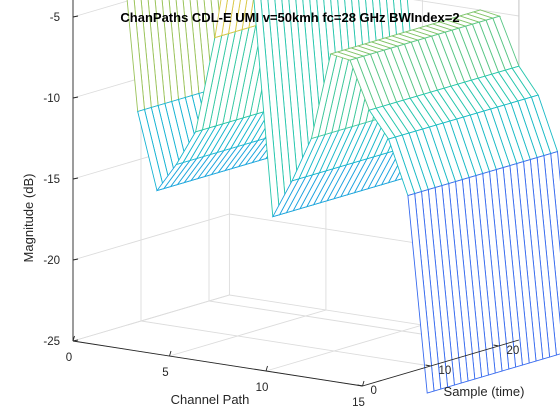 The width and height of the screenshot is (560, 420). Describe the element at coordinates (484, 391) in the screenshot. I see `y-axis-title: Sample (time)` at that location.